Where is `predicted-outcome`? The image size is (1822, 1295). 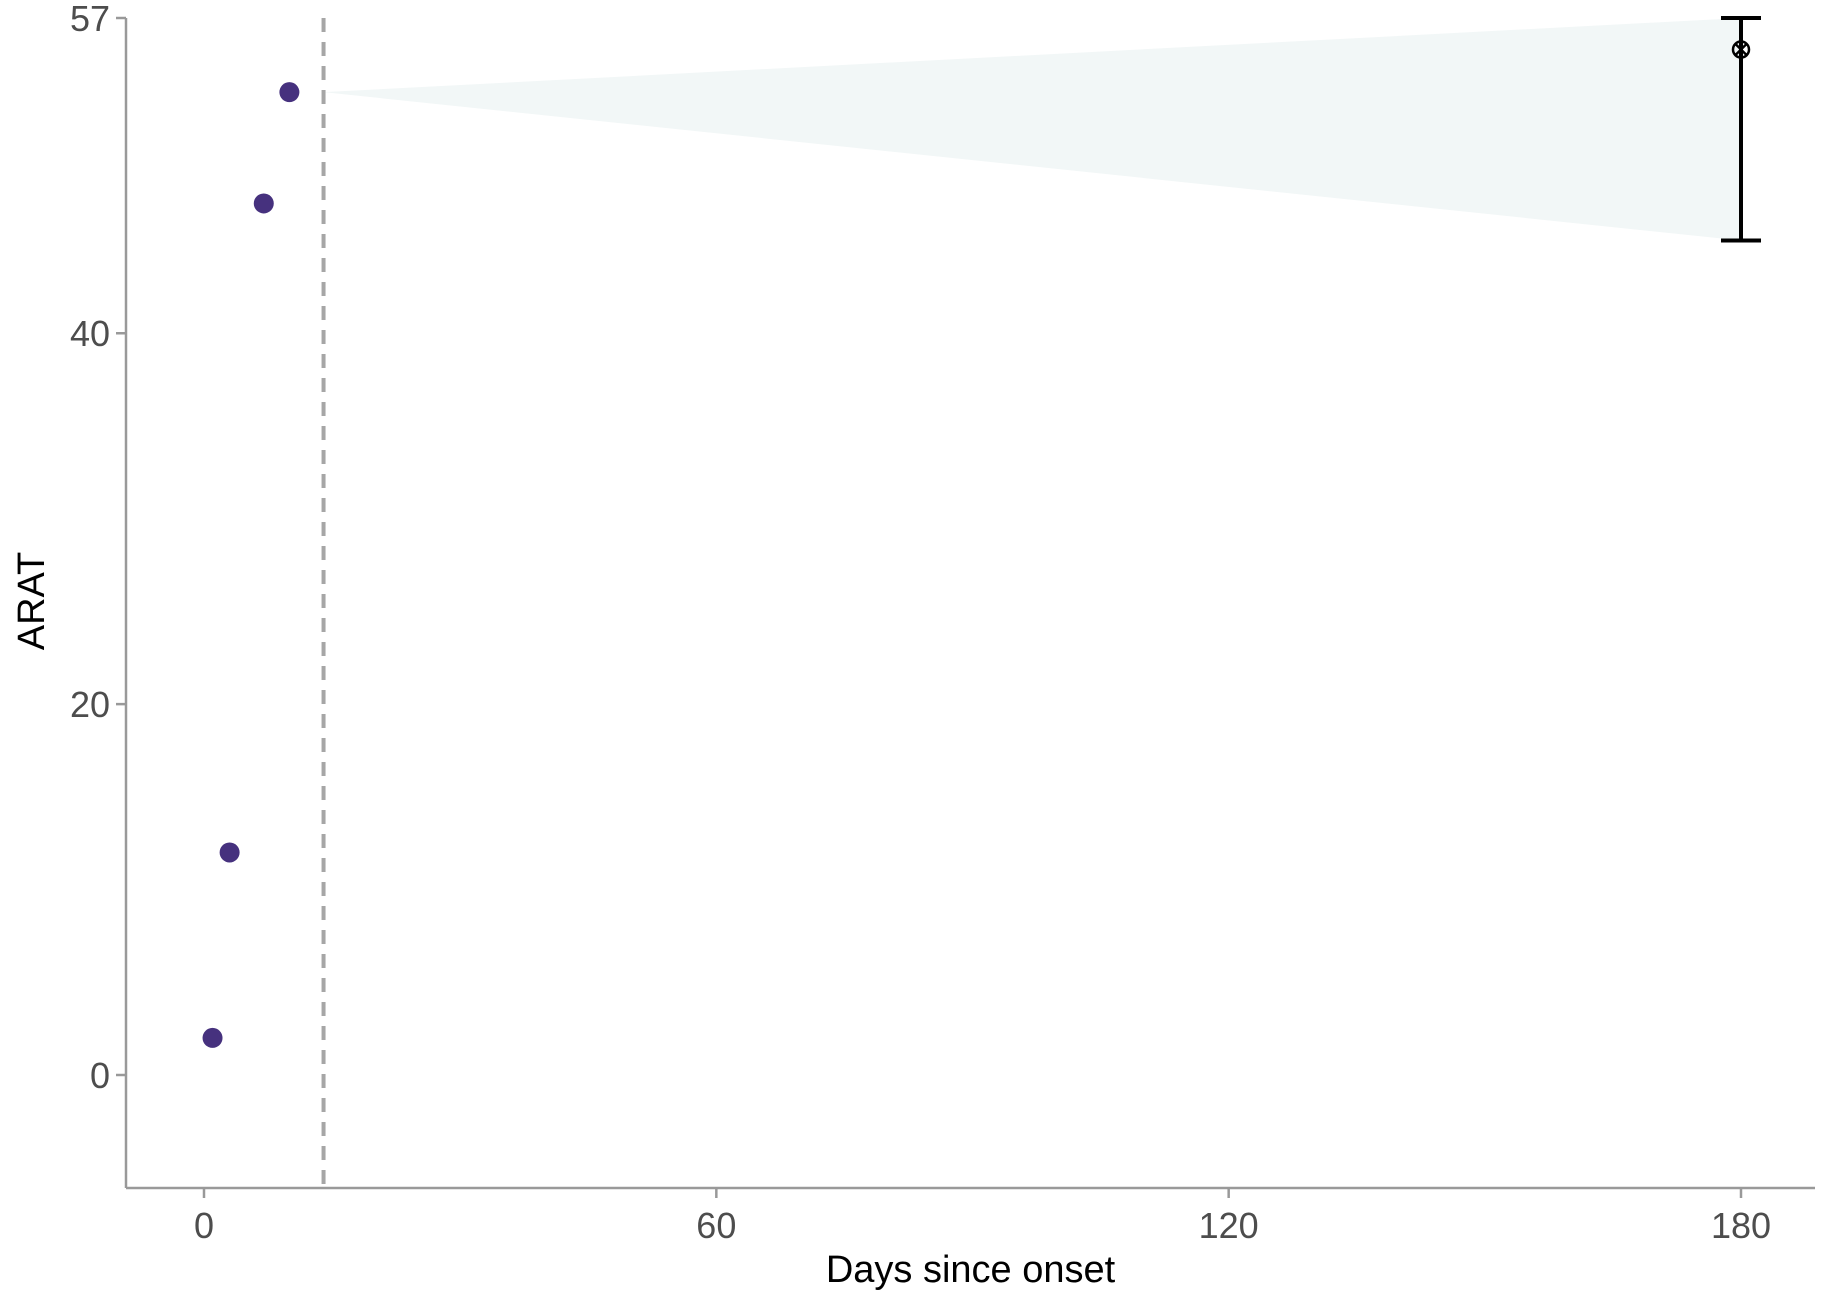
predicted-outcome is located at coordinates (1741, 129).